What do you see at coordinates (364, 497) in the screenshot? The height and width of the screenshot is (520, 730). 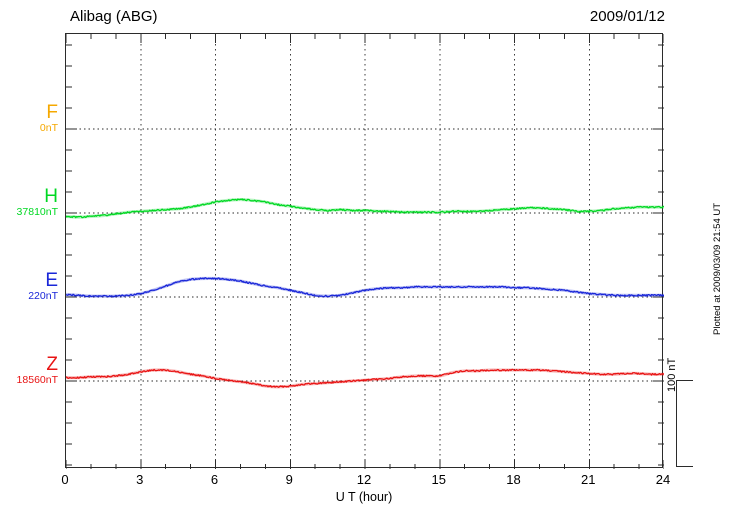 I see `x-axis-title: U T (hour)` at bounding box center [364, 497].